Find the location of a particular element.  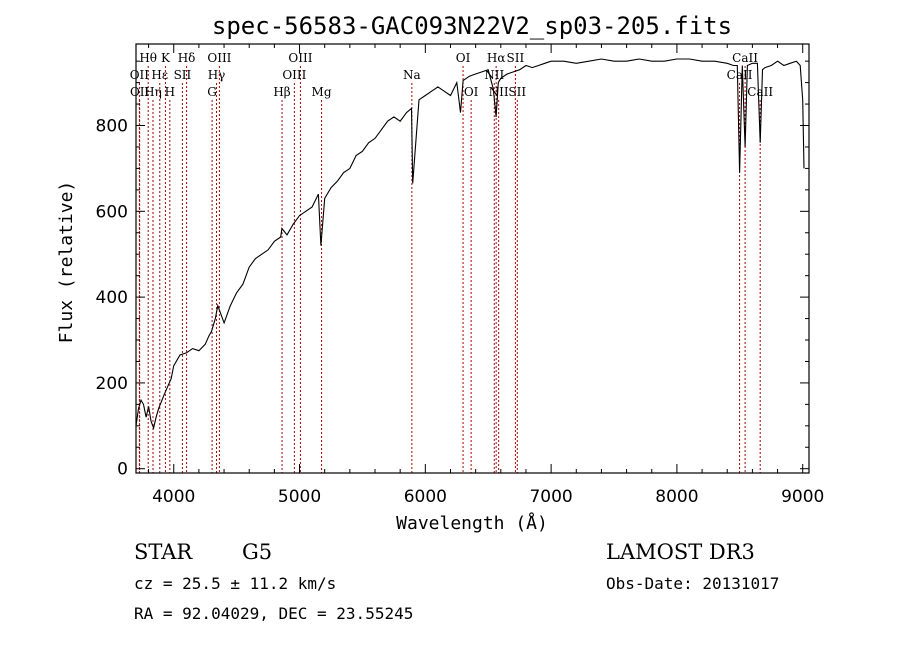

line-label: H is located at coordinates (170, 92).